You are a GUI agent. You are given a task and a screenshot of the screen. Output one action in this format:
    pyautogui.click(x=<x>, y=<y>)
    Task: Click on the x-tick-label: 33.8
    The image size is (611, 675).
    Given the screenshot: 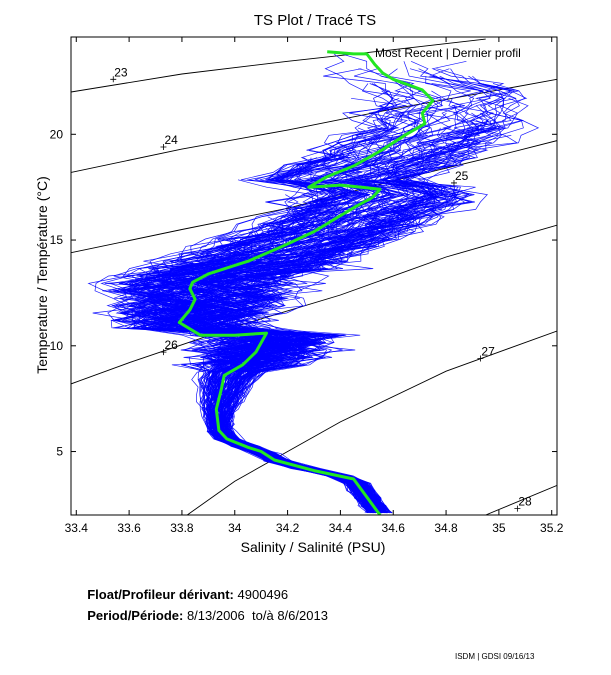 What is the action you would take?
    pyautogui.click(x=182, y=528)
    